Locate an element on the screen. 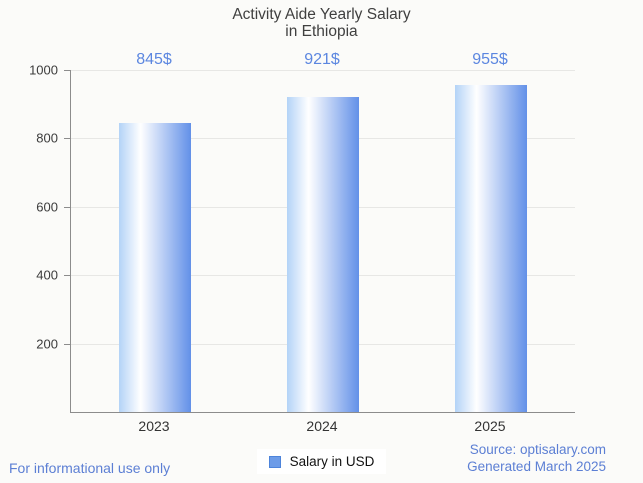  y-tick-label: 200 is located at coordinates (47, 344).